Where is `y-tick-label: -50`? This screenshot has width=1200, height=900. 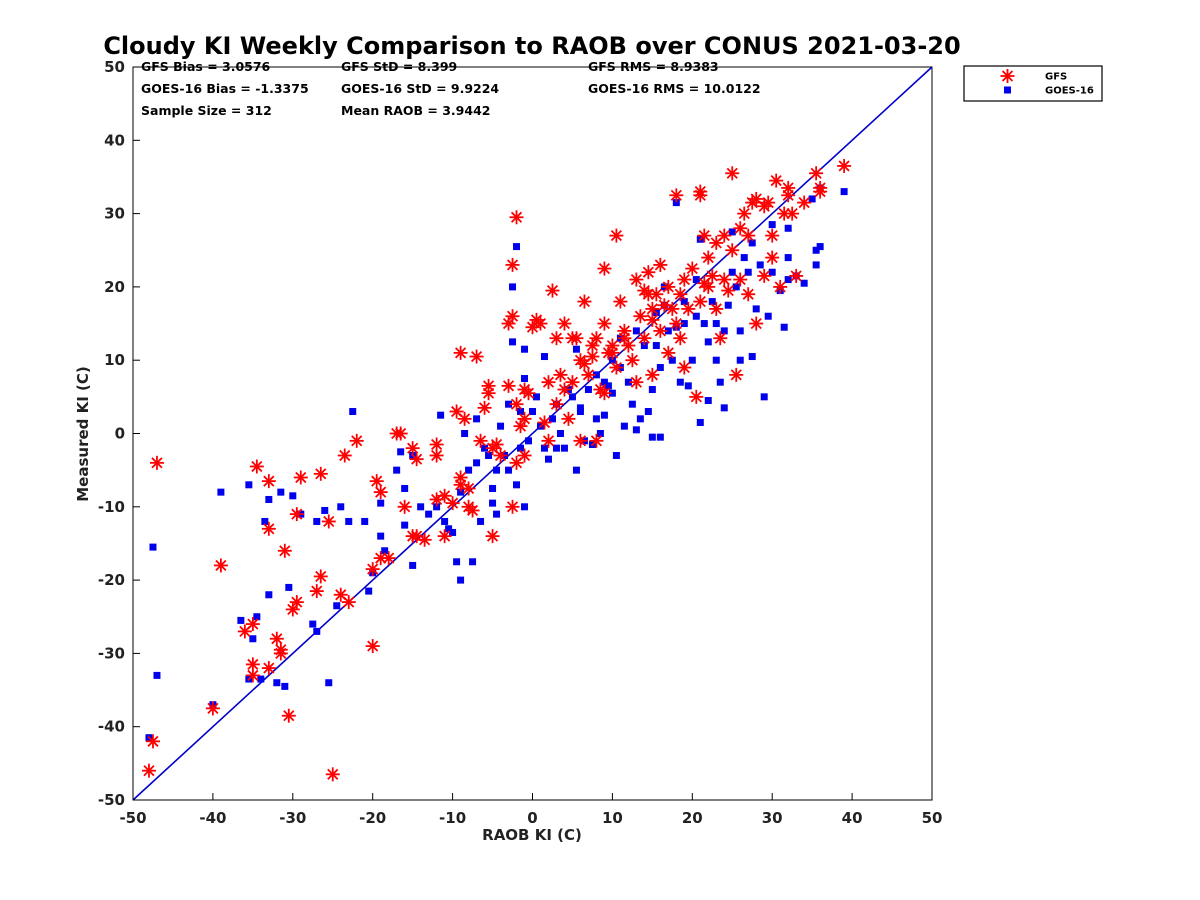 y-tick-label: -50 is located at coordinates (111, 800).